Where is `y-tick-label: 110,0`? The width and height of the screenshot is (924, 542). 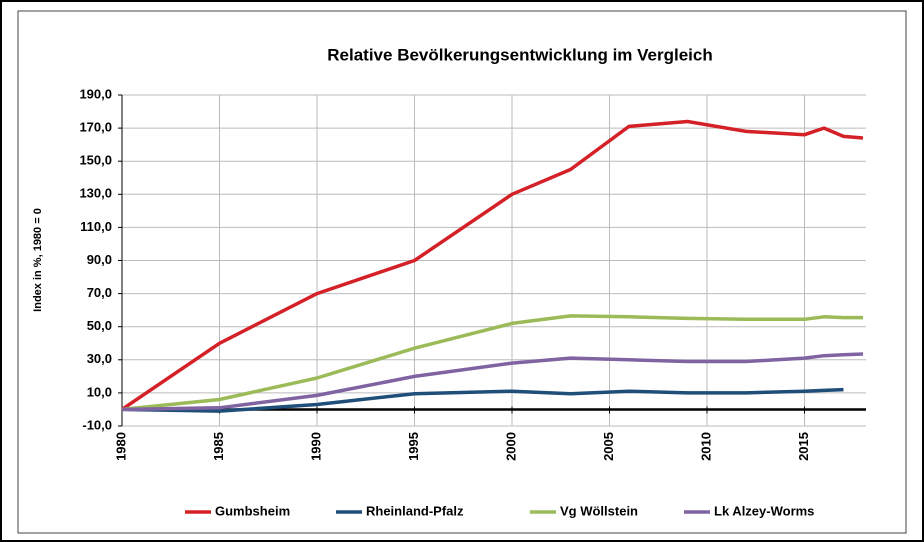
y-tick-label: 110,0 is located at coordinates (96, 226).